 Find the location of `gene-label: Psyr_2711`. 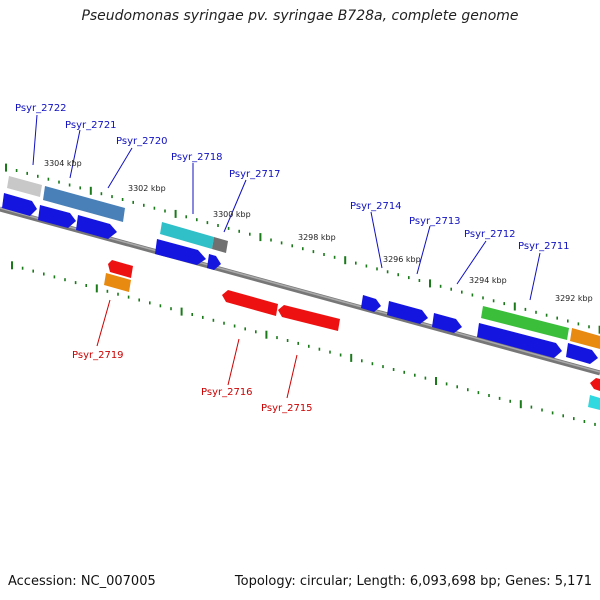

gene-label: Psyr_2711 is located at coordinates (544, 246).